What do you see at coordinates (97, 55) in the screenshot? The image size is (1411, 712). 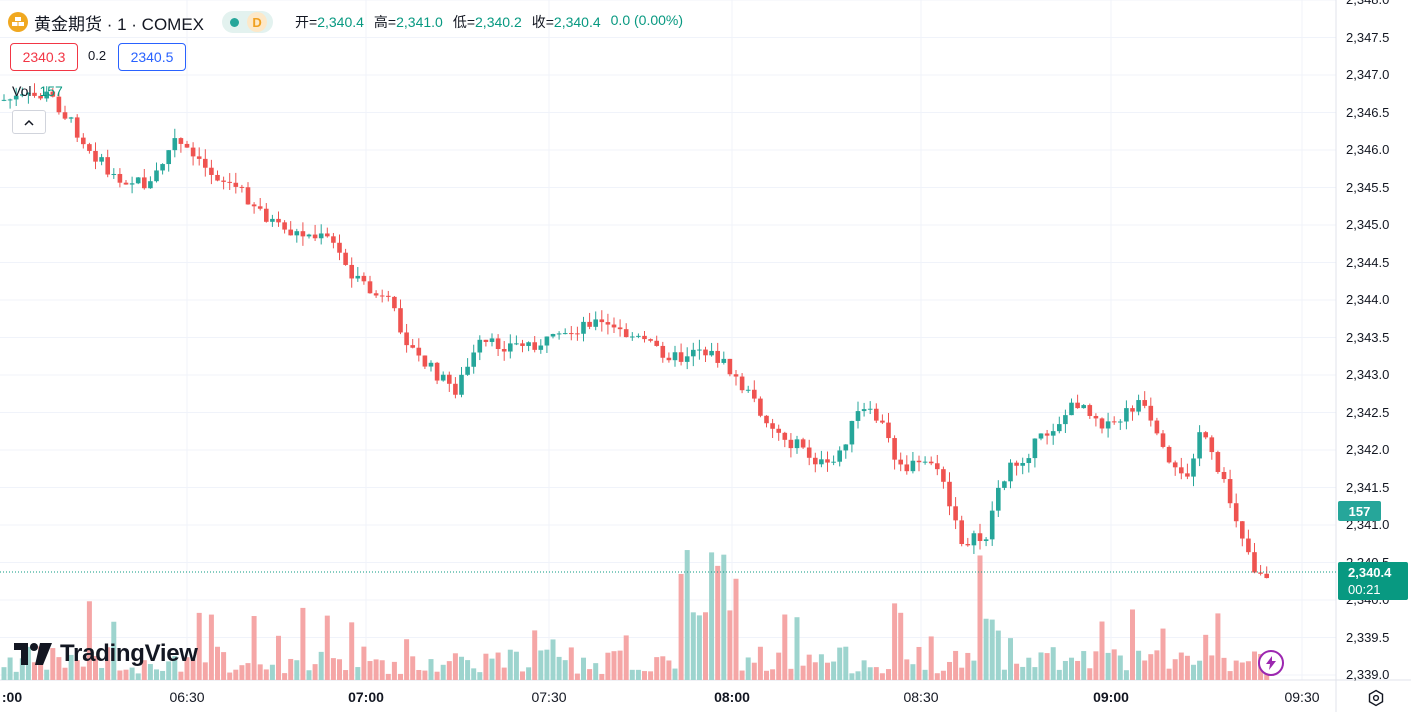 I see `spread-value: 0.2` at bounding box center [97, 55].